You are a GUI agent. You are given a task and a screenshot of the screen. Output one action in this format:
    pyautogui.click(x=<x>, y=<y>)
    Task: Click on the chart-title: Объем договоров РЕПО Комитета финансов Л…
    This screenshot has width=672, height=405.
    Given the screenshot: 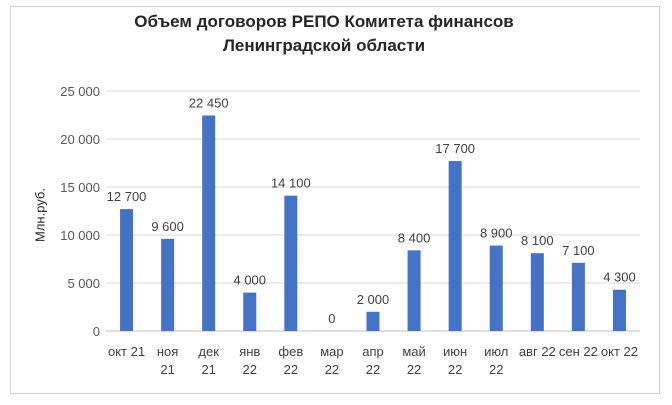 What is the action you would take?
    pyautogui.click(x=324, y=34)
    